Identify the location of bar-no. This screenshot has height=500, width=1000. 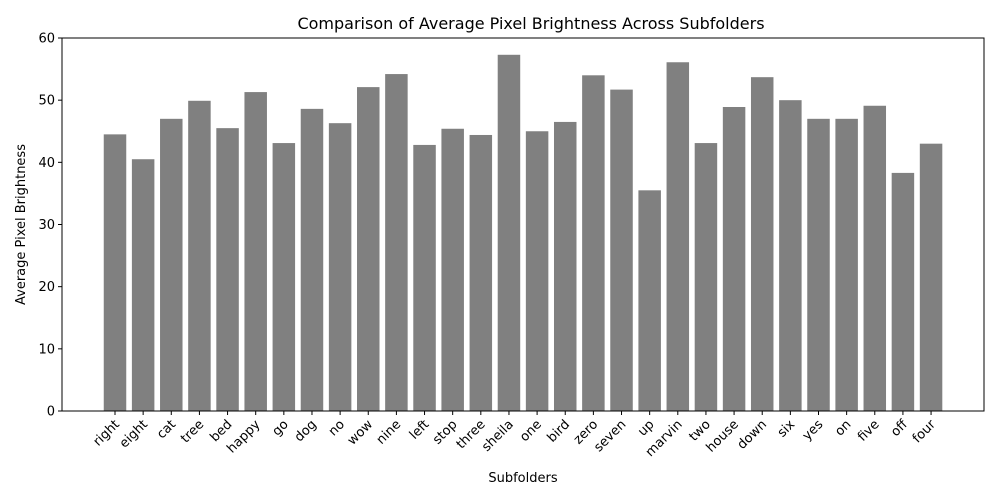
(340, 267).